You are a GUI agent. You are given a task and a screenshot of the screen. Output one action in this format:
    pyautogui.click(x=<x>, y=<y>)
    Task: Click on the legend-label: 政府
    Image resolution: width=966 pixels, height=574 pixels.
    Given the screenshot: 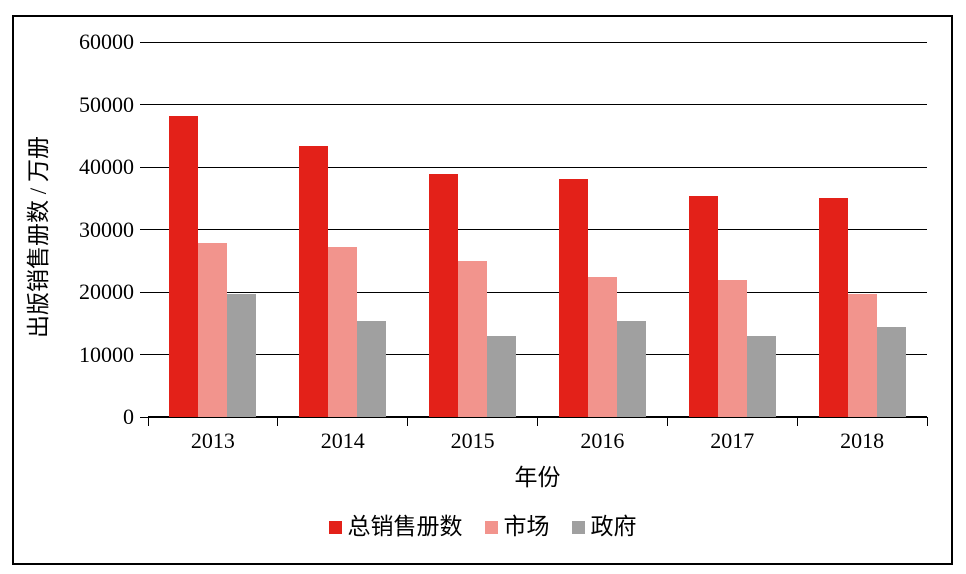 What is the action you would take?
    pyautogui.click(x=613, y=526)
    